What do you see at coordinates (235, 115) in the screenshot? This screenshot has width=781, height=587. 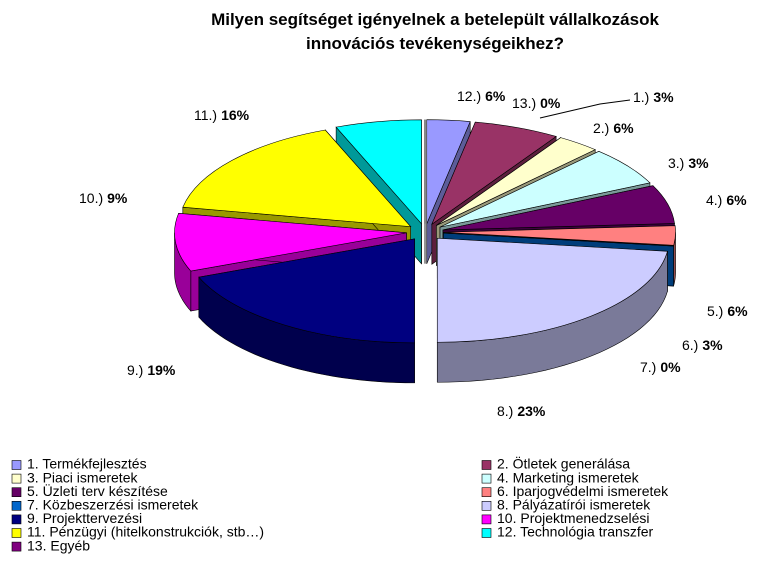 I see `slice-value: 16%` at bounding box center [235, 115].